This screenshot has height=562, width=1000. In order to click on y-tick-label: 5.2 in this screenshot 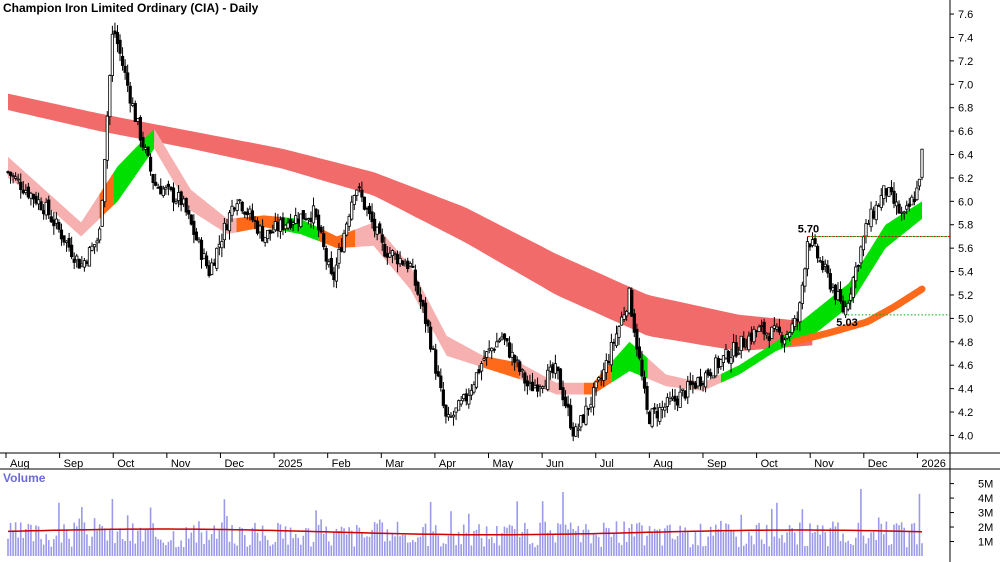, I will do `click(965, 296)`.